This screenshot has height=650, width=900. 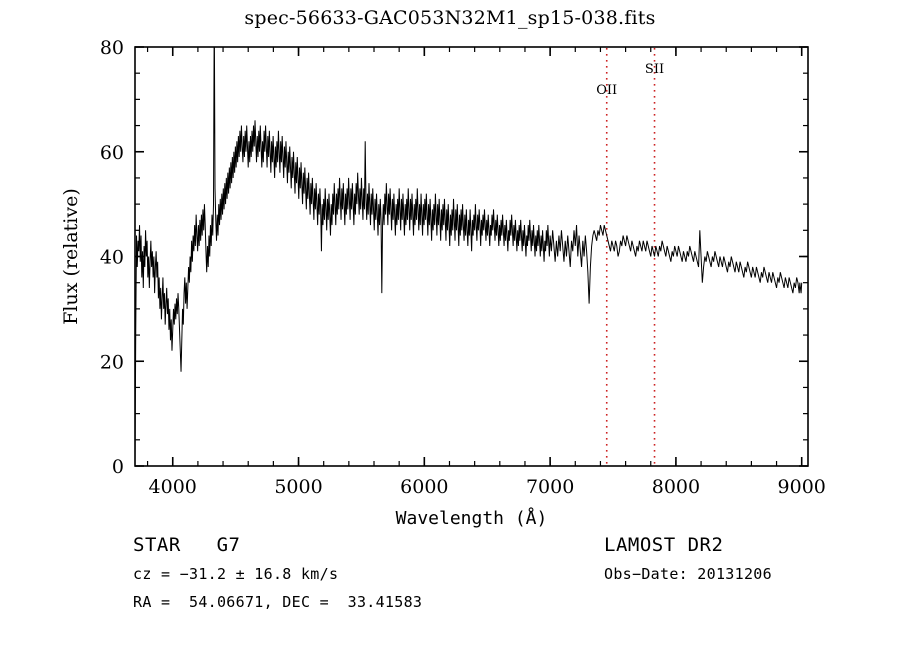 What do you see at coordinates (424, 487) in the screenshot?
I see `x-tick-label: 6000` at bounding box center [424, 487].